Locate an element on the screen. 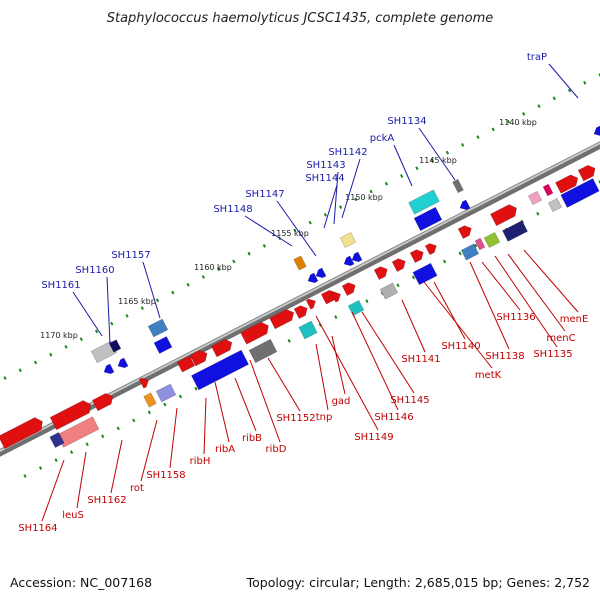  gene-label: traP is located at coordinates (537, 57).